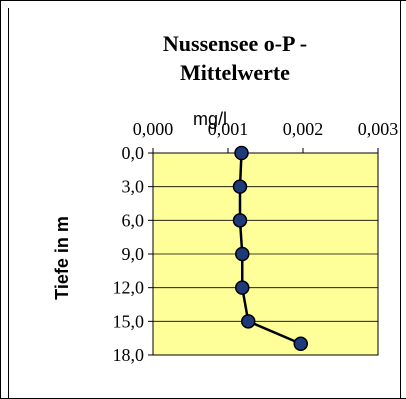 The height and width of the screenshot is (399, 406). What do you see at coordinates (378, 129) in the screenshot?
I see `x-tick-label: 0,003` at bounding box center [378, 129].